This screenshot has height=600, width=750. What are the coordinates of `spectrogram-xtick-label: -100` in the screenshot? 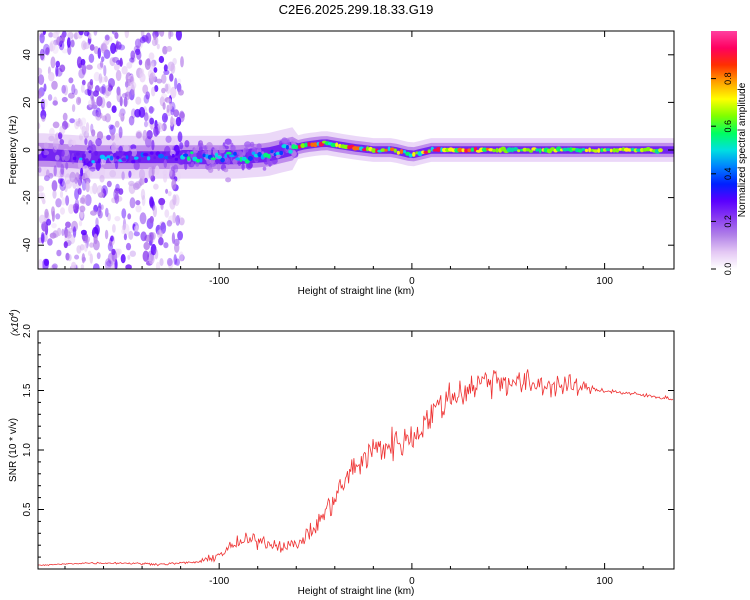 It's located at (219, 281).